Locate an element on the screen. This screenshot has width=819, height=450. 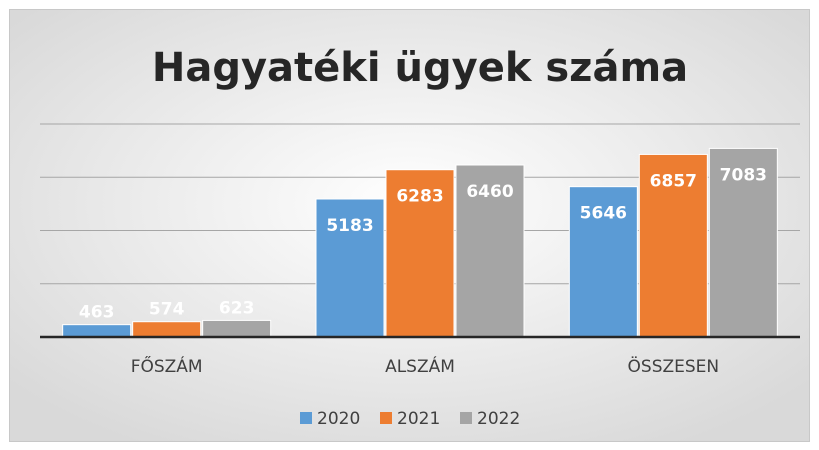
data-label: 5183 is located at coordinates (349, 226).